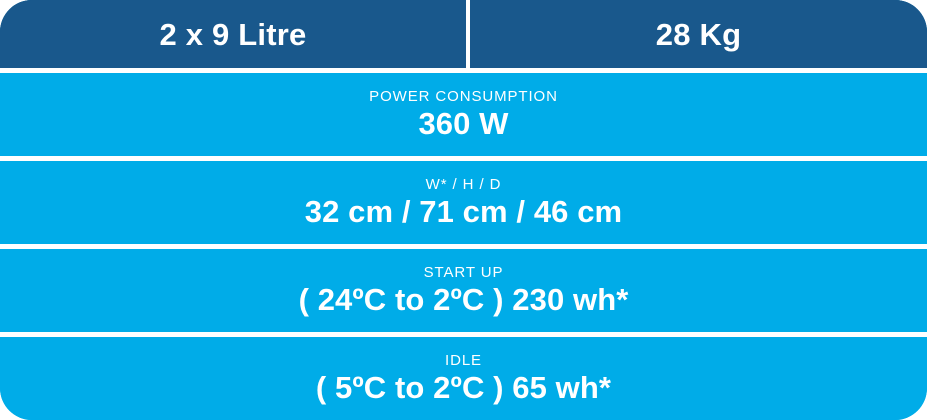 The image size is (927, 420). I want to click on spec-caption-idle: IDLE, so click(463, 360).